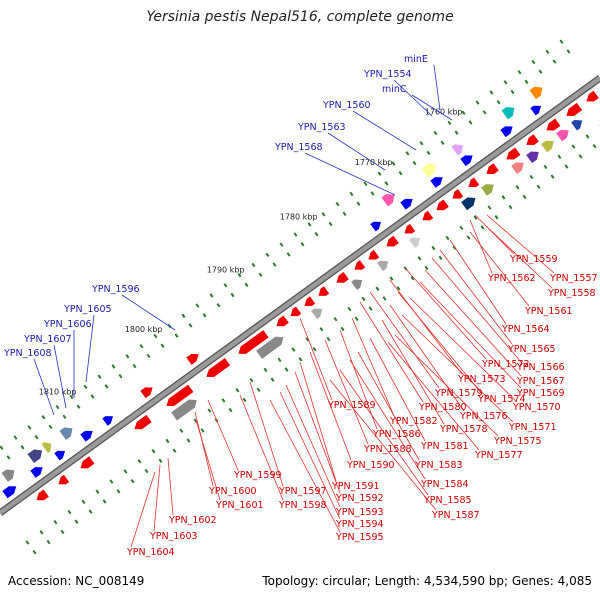  I want to click on gene-label-forward: YPN_1608, so click(27, 353).